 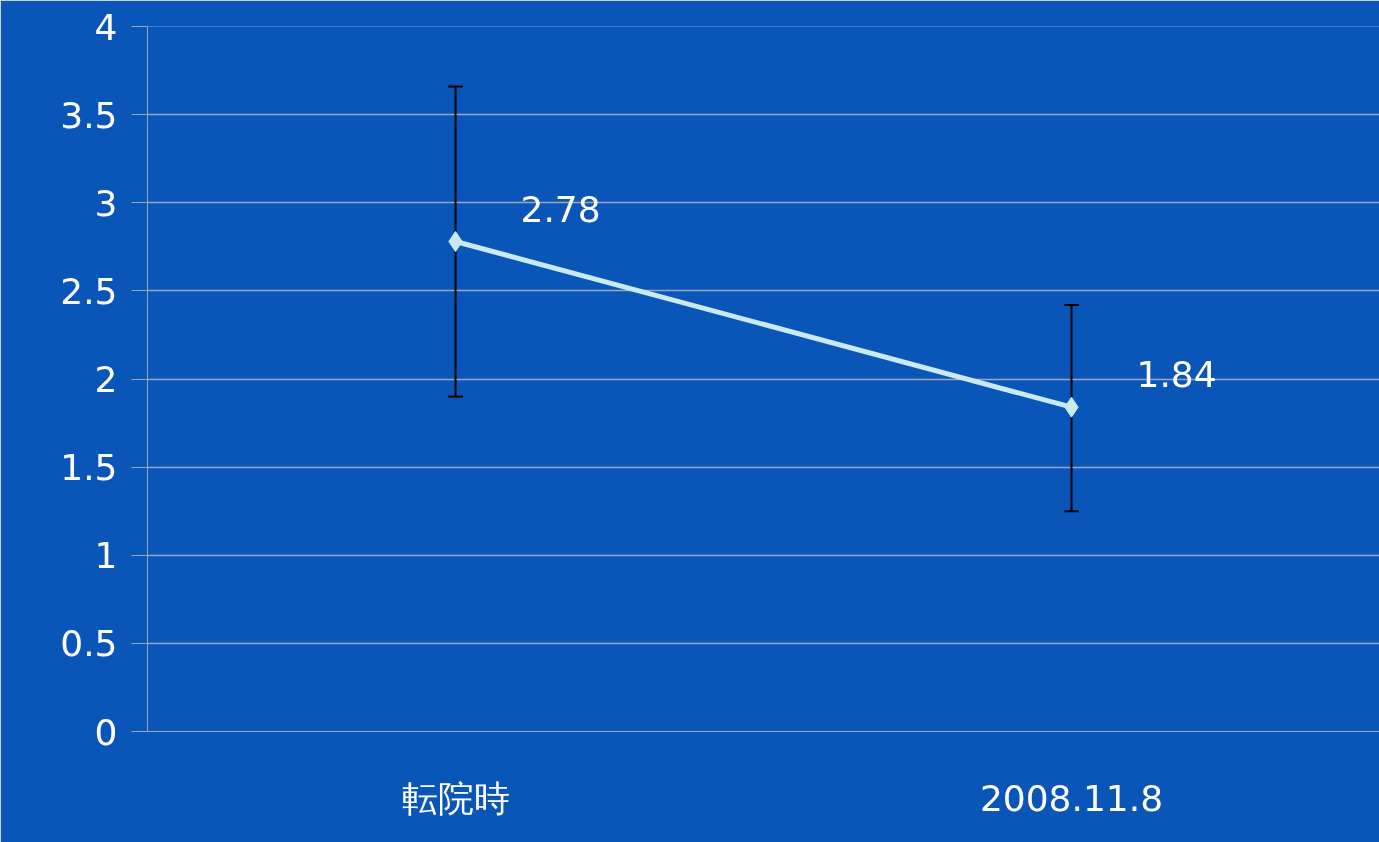 What do you see at coordinates (106, 556) in the screenshot?
I see `y-tick-label: 1` at bounding box center [106, 556].